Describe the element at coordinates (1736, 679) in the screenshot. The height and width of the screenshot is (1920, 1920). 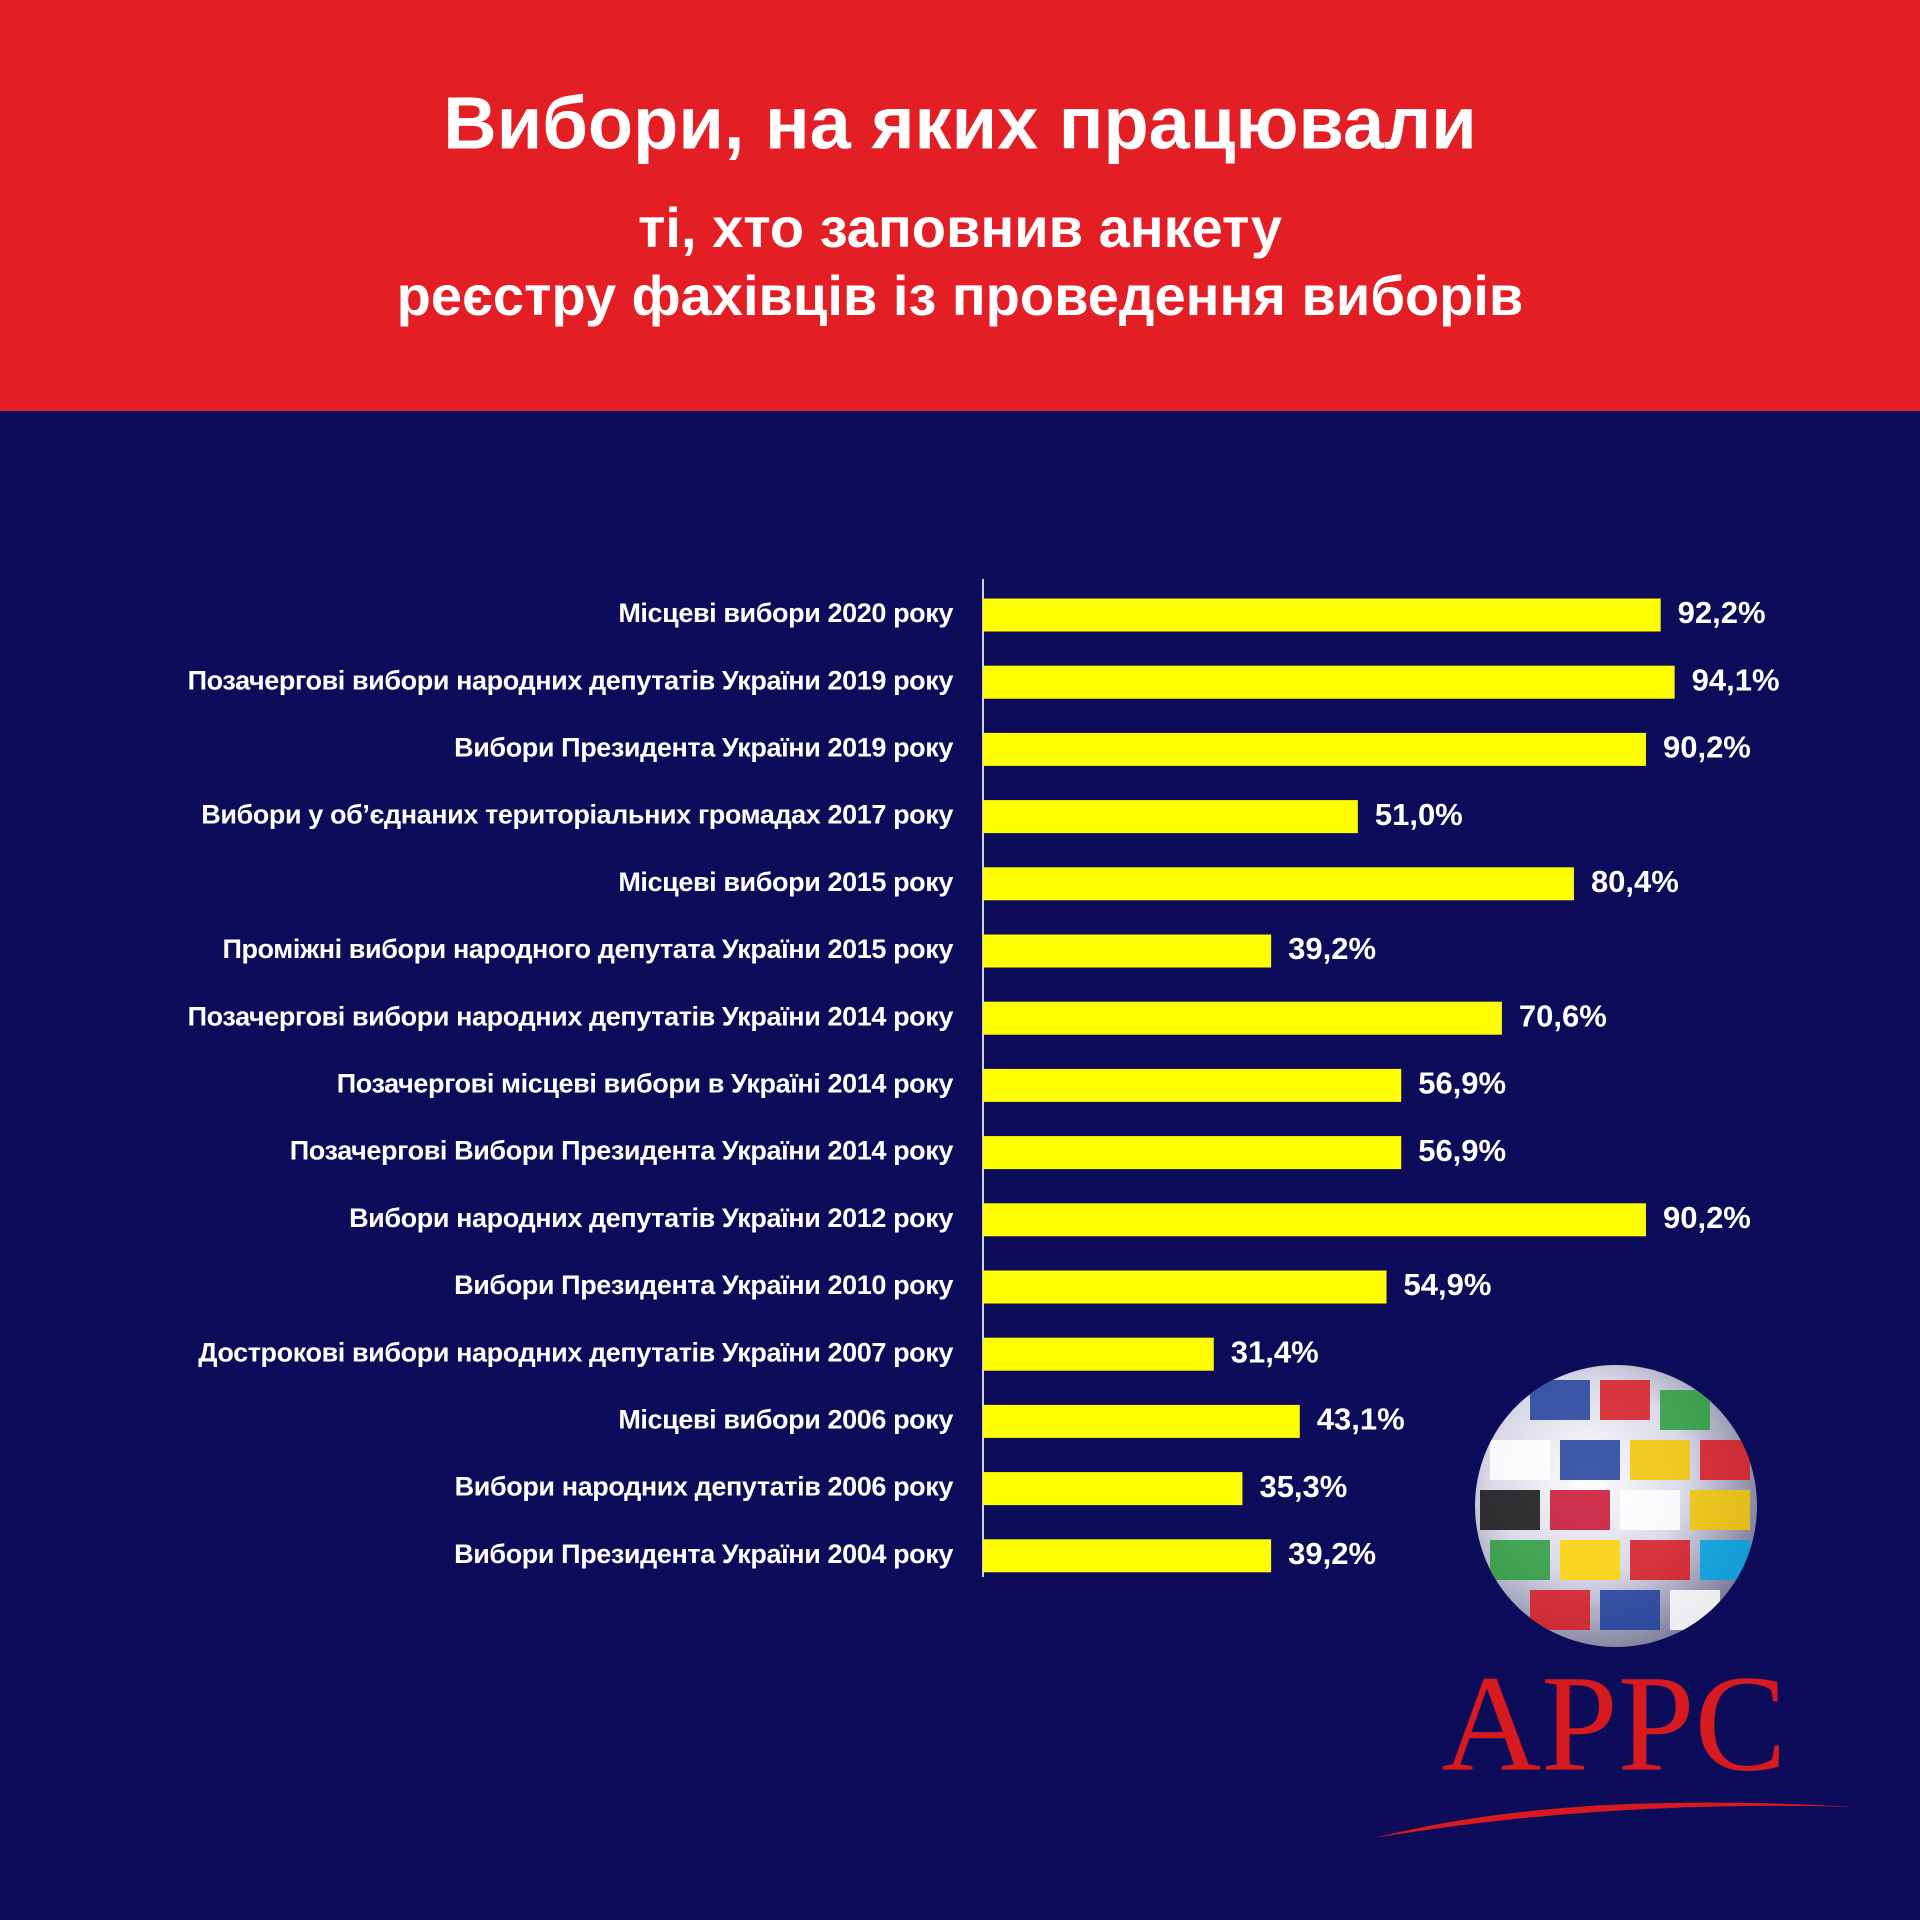
I see `value-label: 94,1%` at that location.